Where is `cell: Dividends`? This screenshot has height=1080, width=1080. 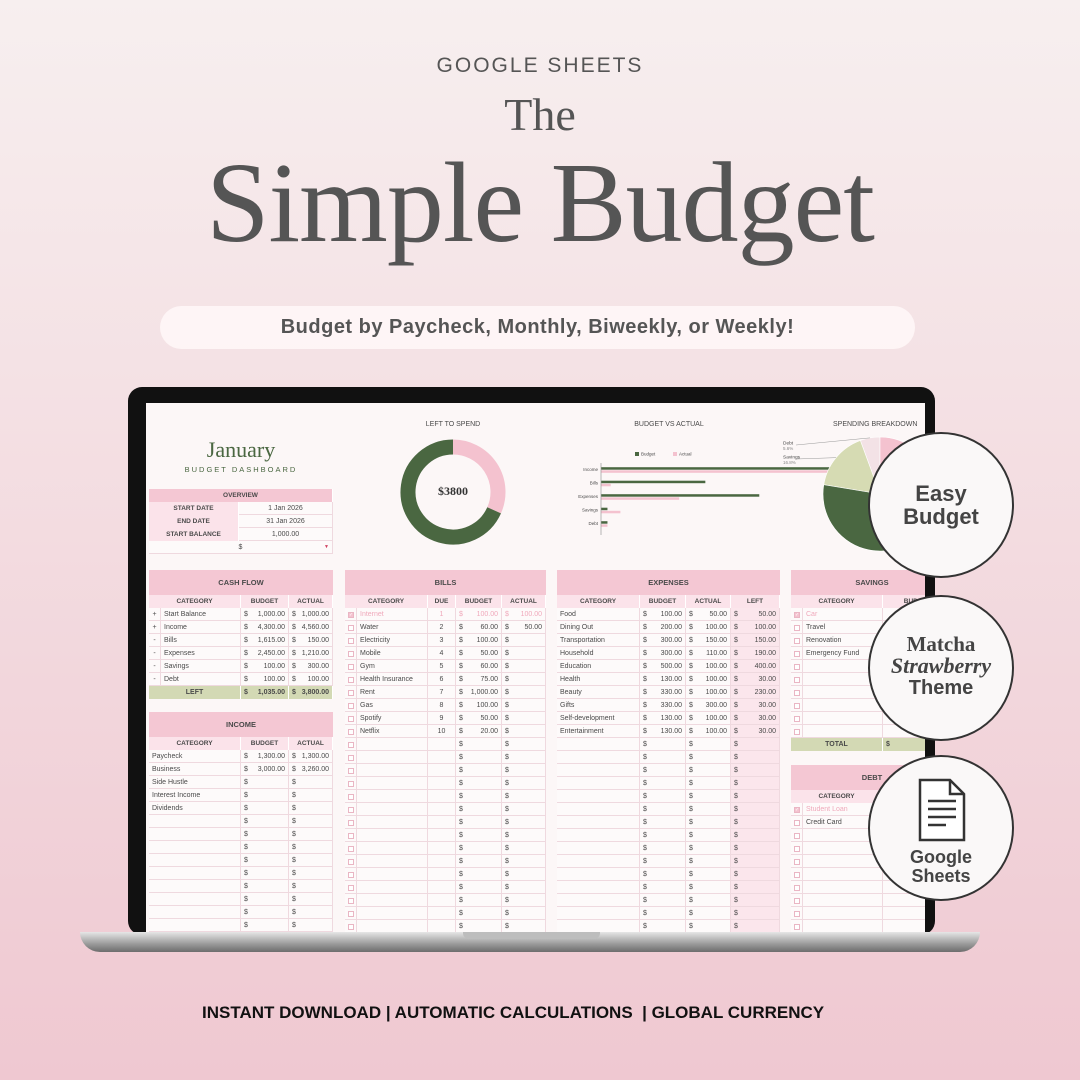
cell: Dividends is located at coordinates (195, 808).